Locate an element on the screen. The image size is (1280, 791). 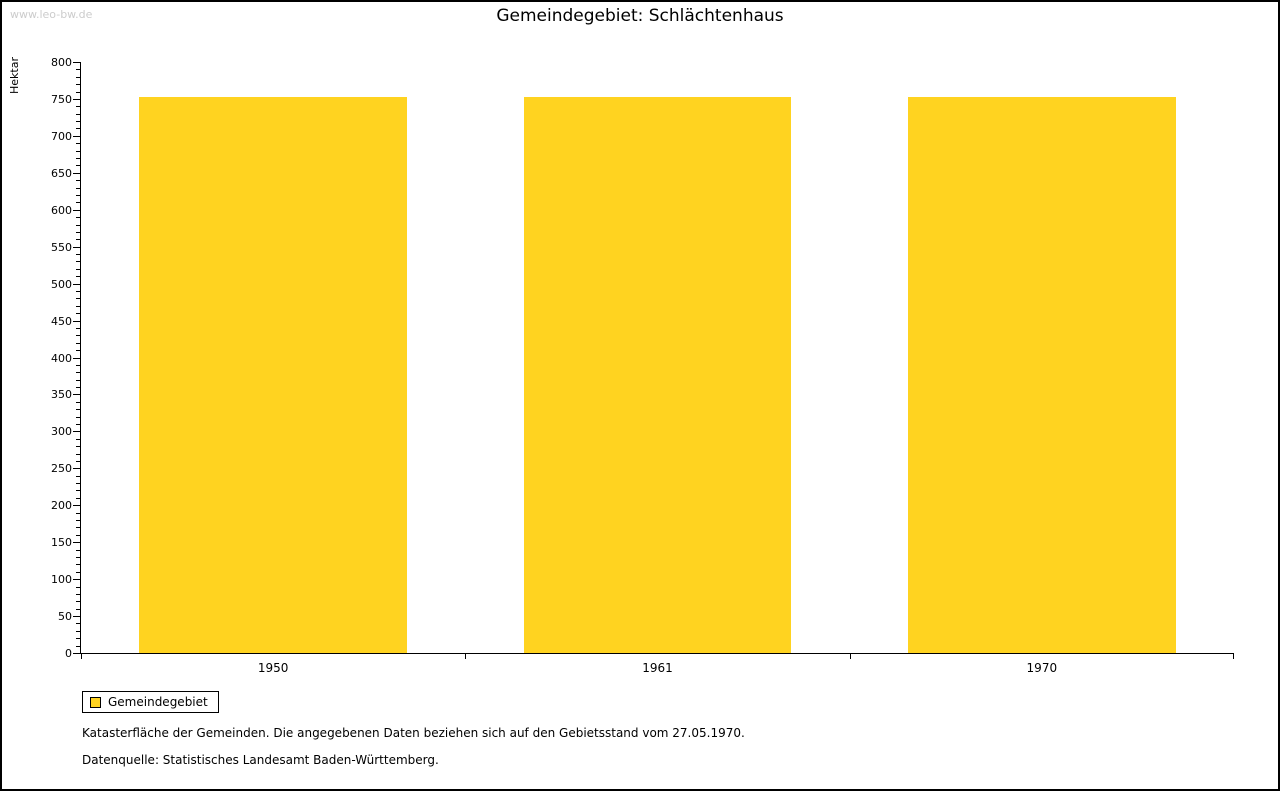
bar-1950 is located at coordinates (273, 375).